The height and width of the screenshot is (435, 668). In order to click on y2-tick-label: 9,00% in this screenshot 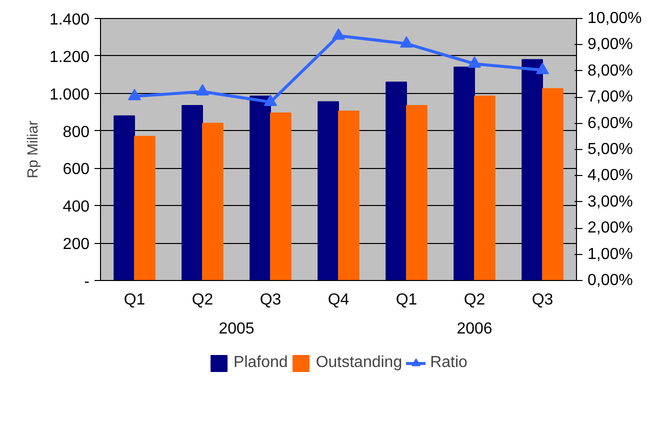, I will do `click(610, 45)`.